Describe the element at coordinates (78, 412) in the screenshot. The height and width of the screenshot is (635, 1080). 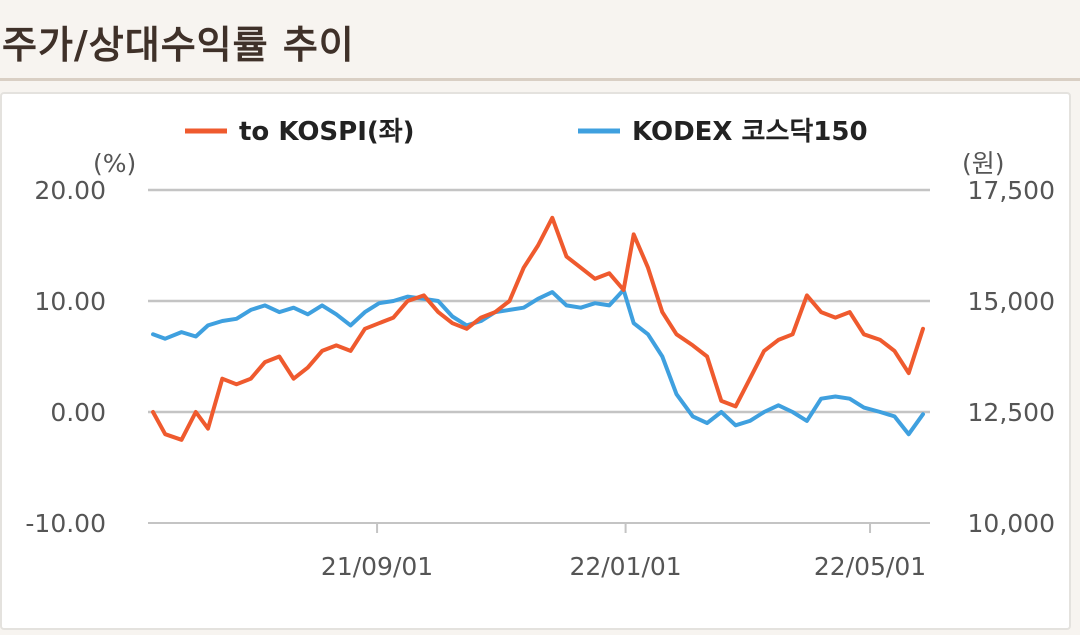
I see `y-tick-left-label: 0.00` at that location.